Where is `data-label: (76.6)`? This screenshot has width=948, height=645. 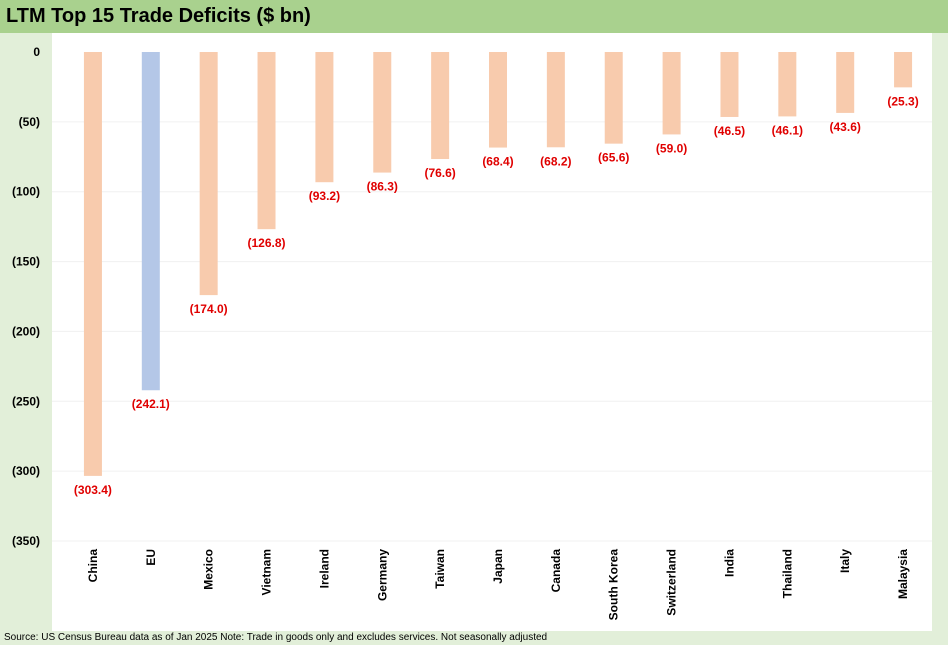 data-label: (76.6) is located at coordinates (439, 173).